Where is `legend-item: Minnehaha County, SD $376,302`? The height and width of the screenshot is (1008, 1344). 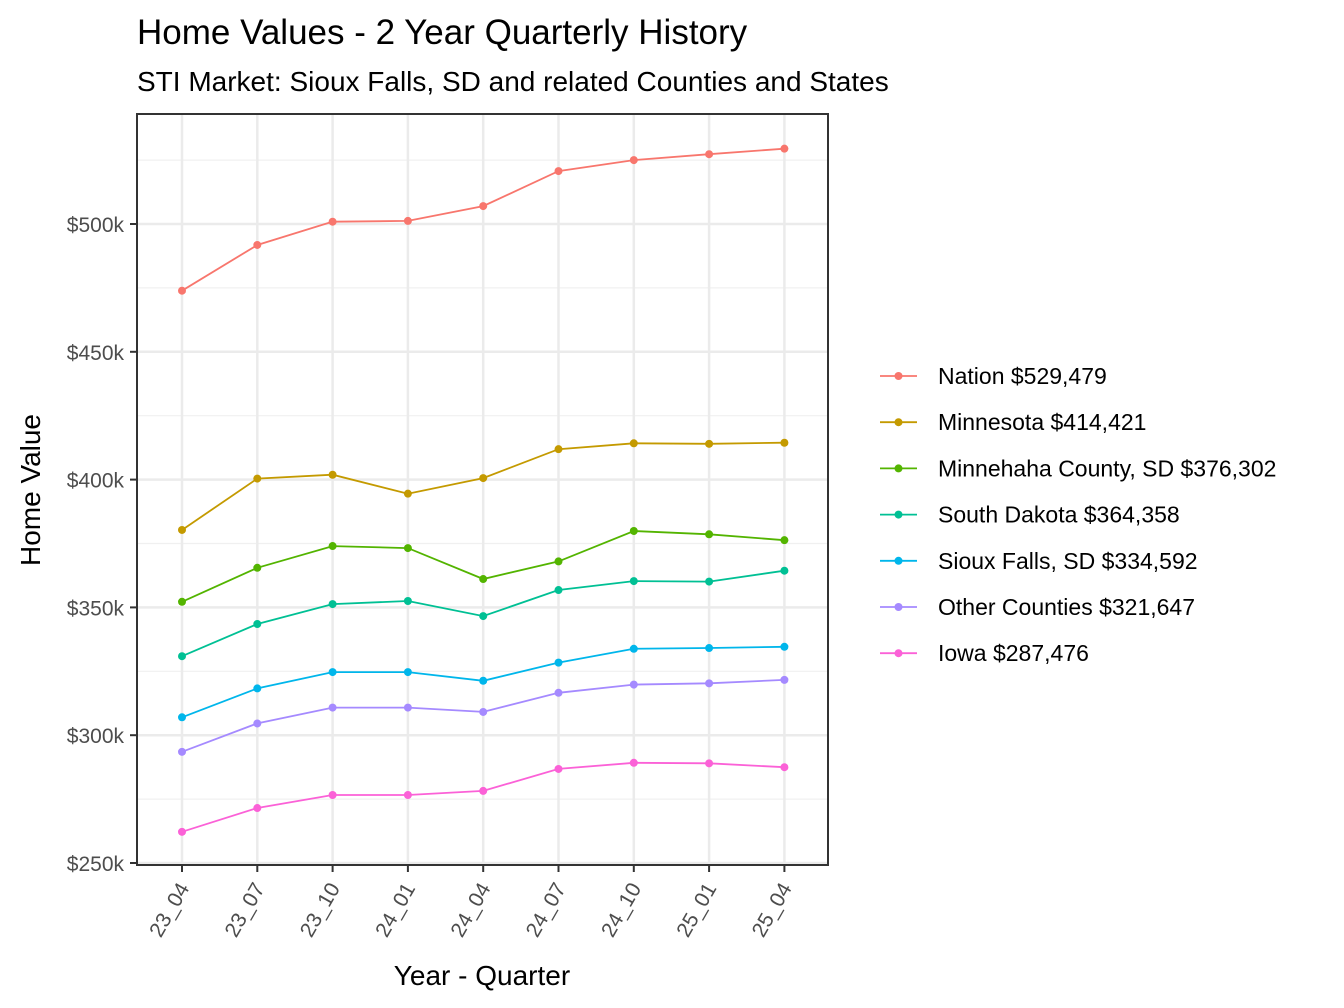
legend-item: Minnehaha County, SD $376,302 is located at coordinates (1078, 468).